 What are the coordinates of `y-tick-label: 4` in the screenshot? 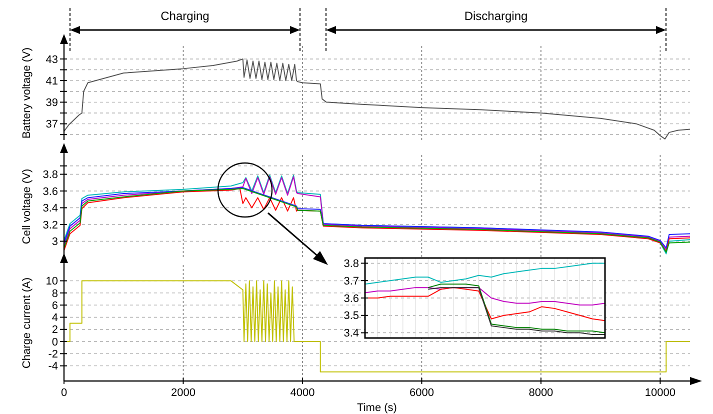 It's located at (55, 318).